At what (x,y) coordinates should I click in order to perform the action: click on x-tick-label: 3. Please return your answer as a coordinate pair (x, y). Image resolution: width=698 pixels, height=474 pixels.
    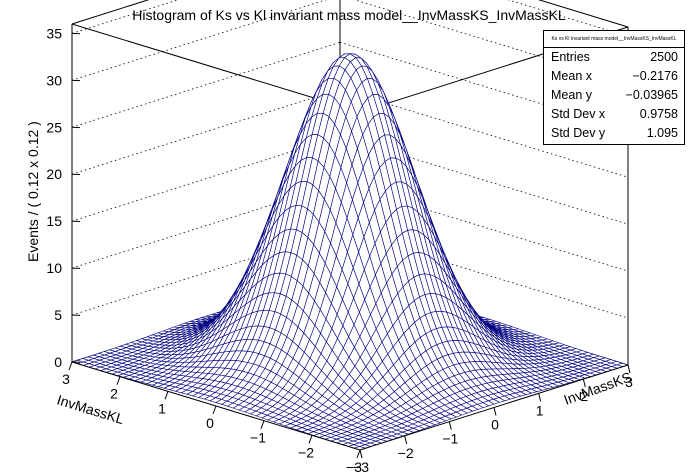
    Looking at the image, I should click on (629, 382).